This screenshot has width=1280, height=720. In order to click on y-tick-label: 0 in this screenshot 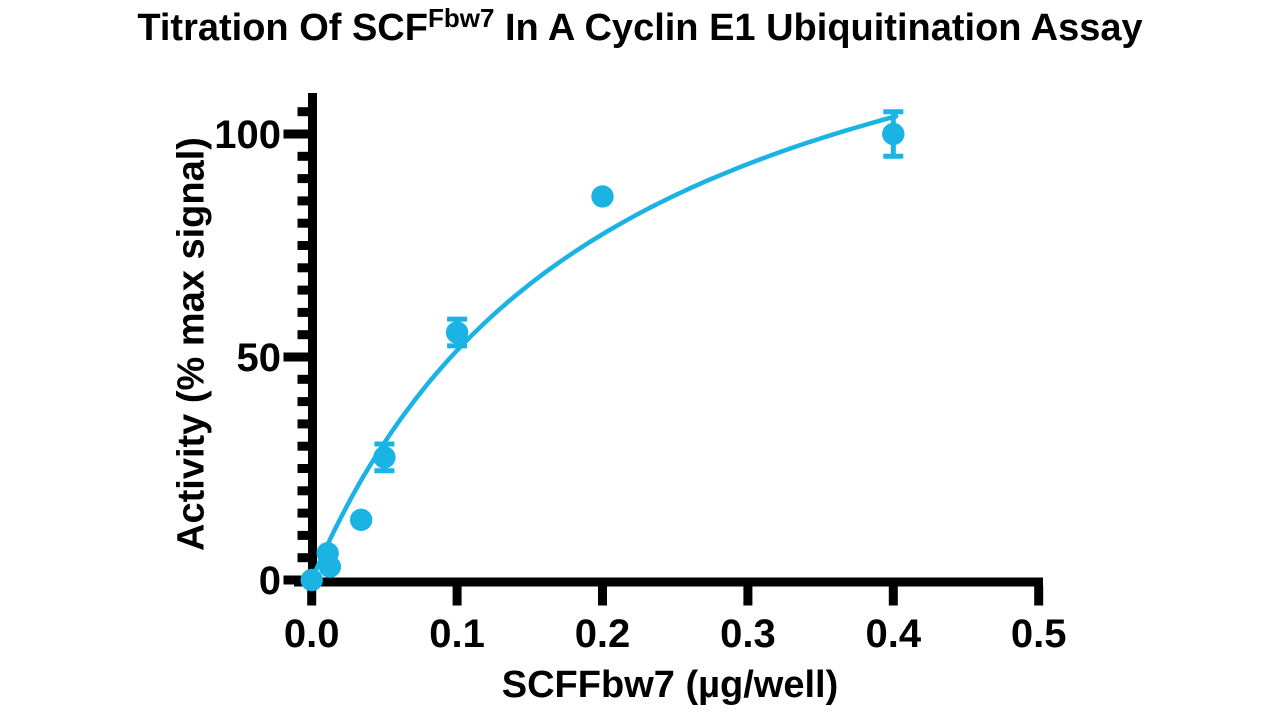, I will do `click(270, 581)`.